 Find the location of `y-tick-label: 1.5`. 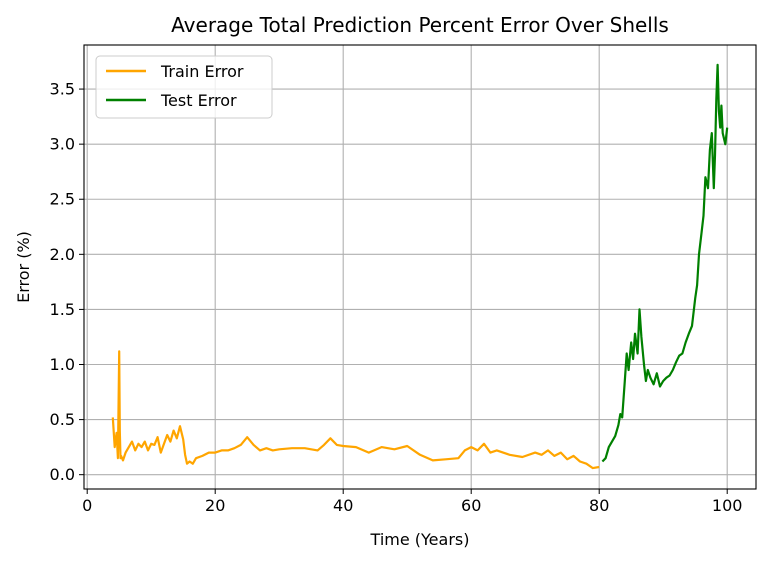

y-tick-label: 1.5 is located at coordinates (62, 309).